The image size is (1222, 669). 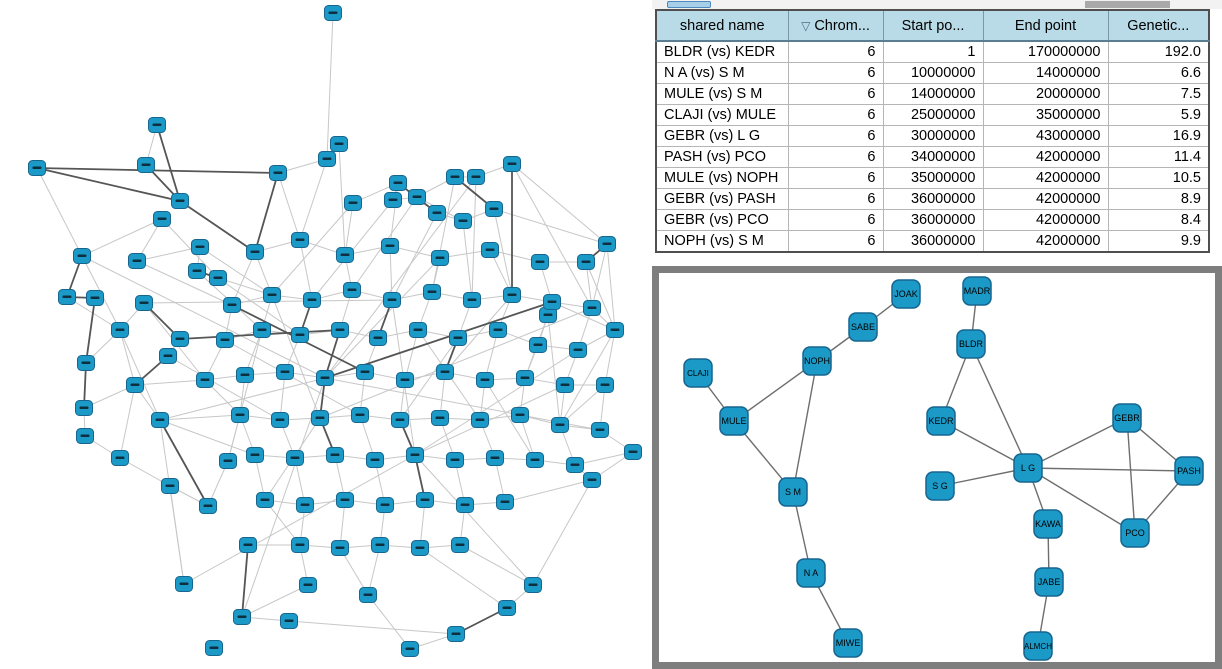 I want to click on scrollbar-thumb-icon, so click(x=689, y=4).